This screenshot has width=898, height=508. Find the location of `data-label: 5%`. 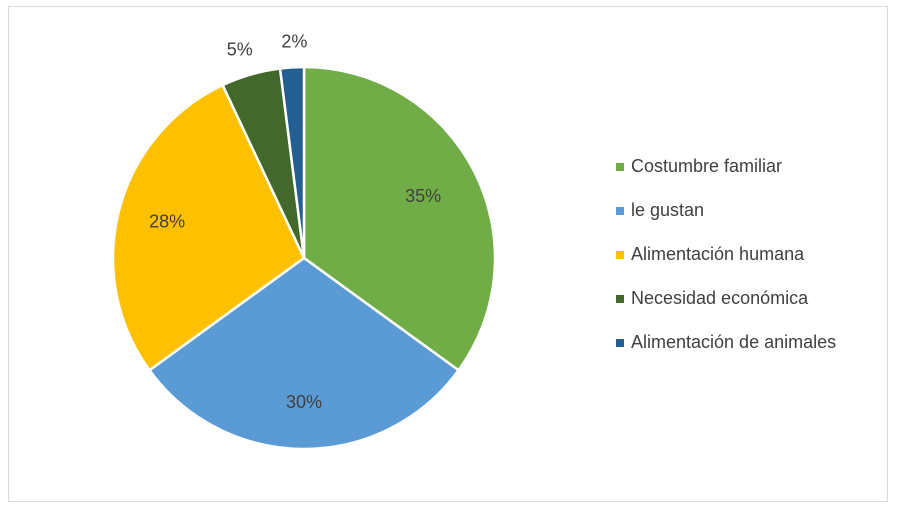

data-label: 5% is located at coordinates (240, 49).